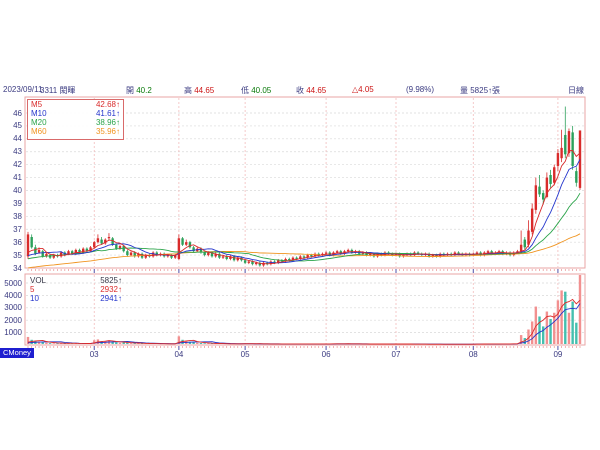 This screenshot has width=600, height=450. Describe the element at coordinates (17, 113) in the screenshot. I see `price-axis-label: 46` at that location.